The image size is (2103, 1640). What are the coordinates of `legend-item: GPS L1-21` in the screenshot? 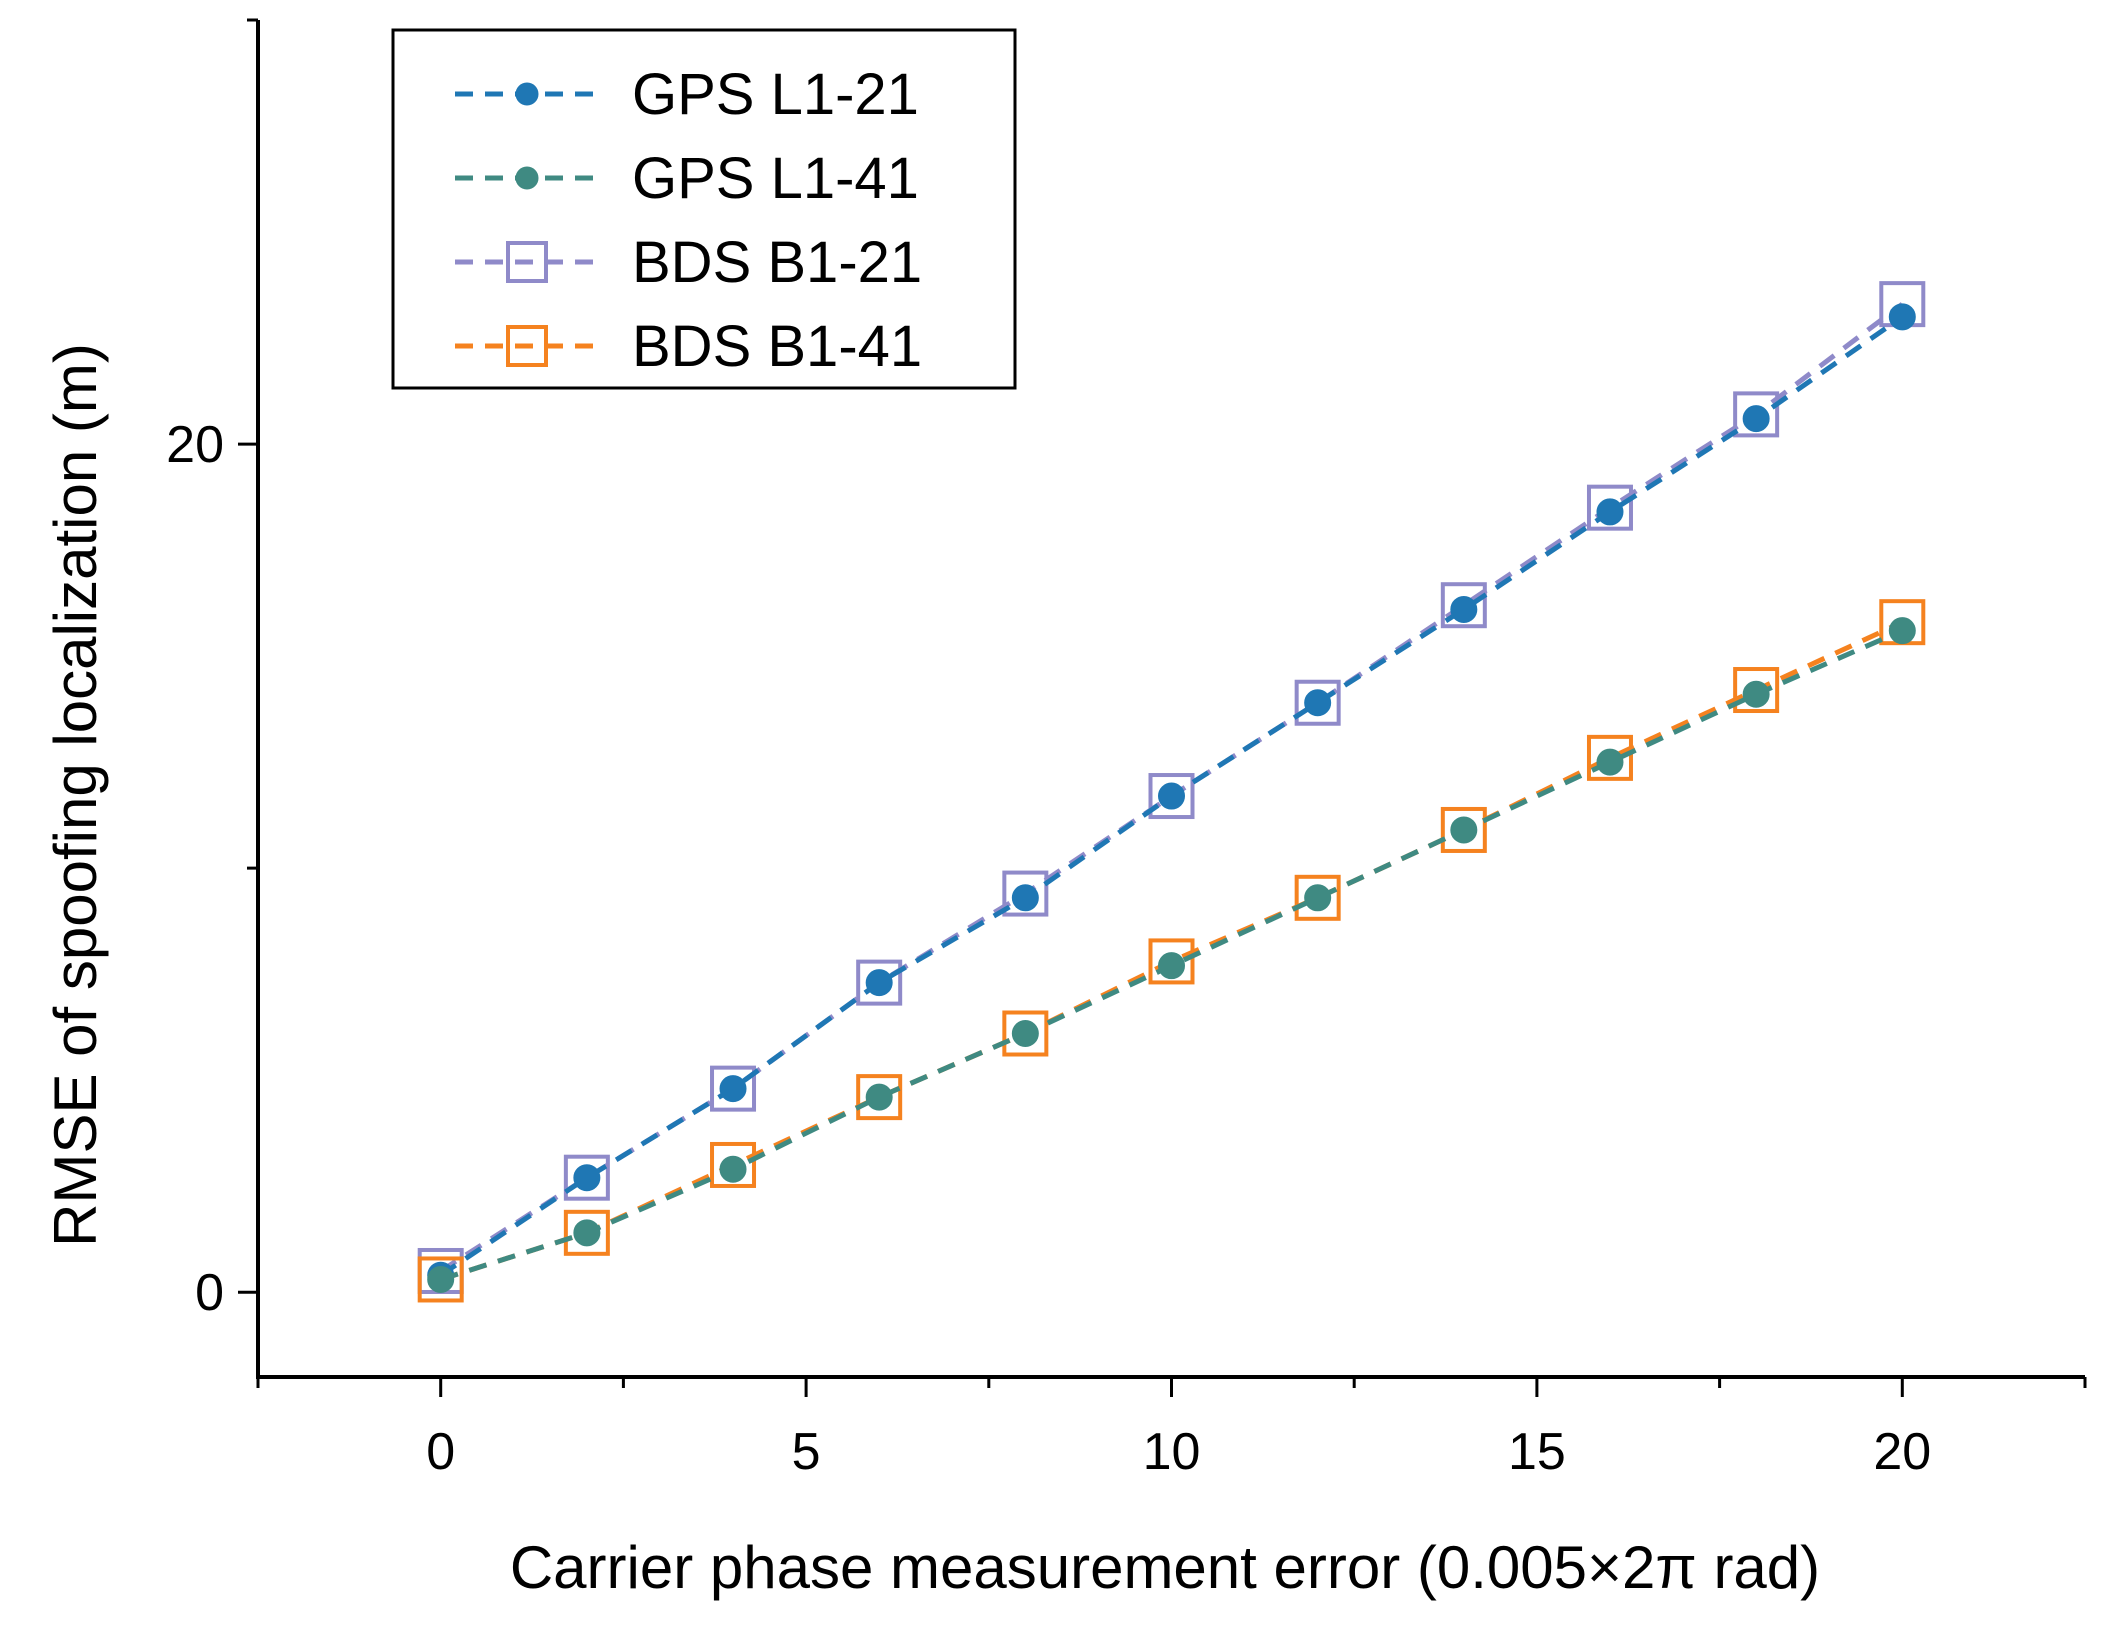 It's located at (687, 94).